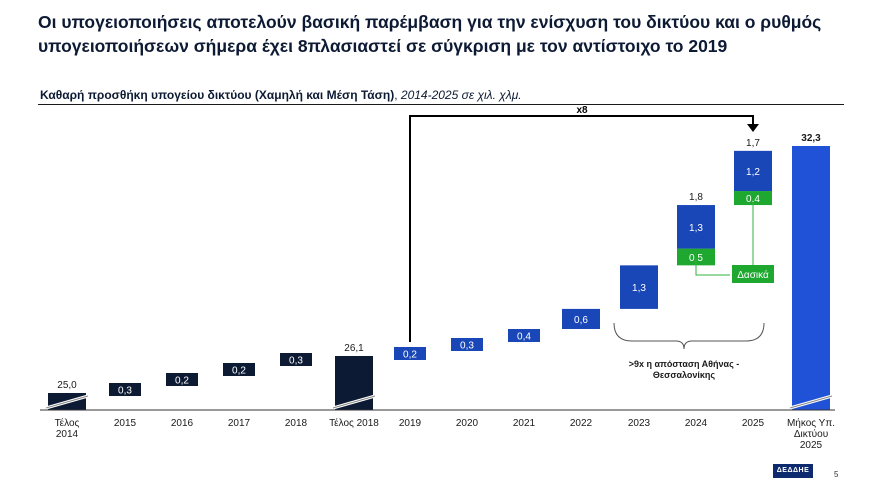  Describe the element at coordinates (581, 423) in the screenshot. I see `category-label-9-0: 2022` at that location.